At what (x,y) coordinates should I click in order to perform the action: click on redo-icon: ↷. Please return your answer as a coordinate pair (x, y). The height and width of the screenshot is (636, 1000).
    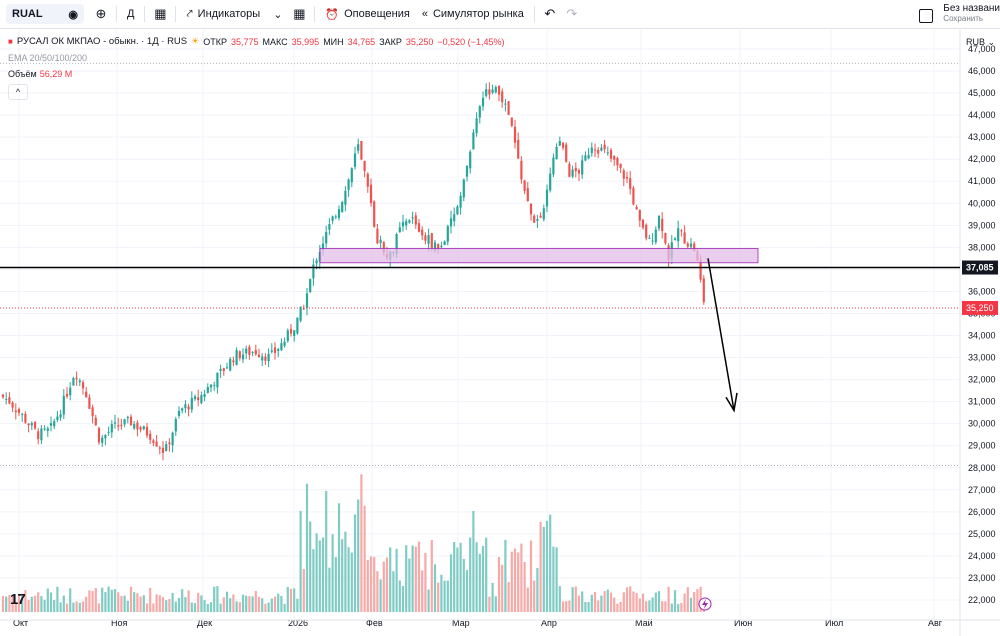
    Looking at the image, I should click on (572, 13).